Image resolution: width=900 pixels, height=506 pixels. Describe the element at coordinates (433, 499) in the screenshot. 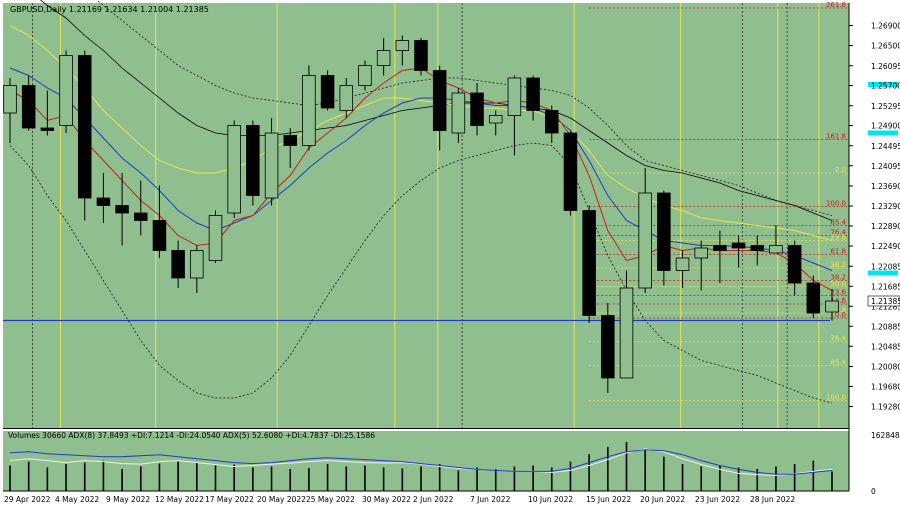

I see `date-tick-label: 2 Jun 2022` at that location.